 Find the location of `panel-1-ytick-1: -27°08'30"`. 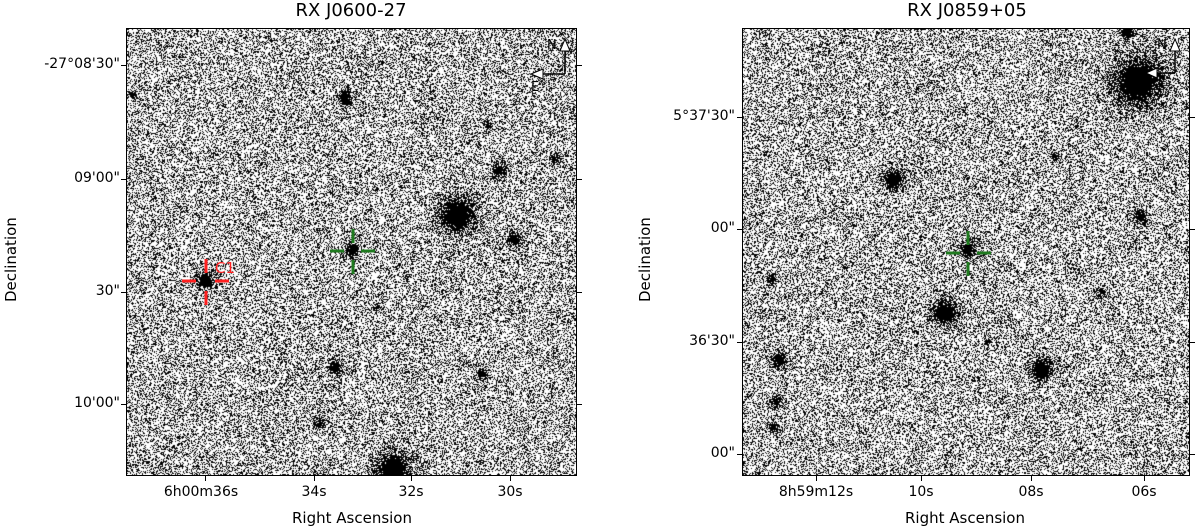

panel-1-ytick-1: -27°08'30" is located at coordinates (82, 64).